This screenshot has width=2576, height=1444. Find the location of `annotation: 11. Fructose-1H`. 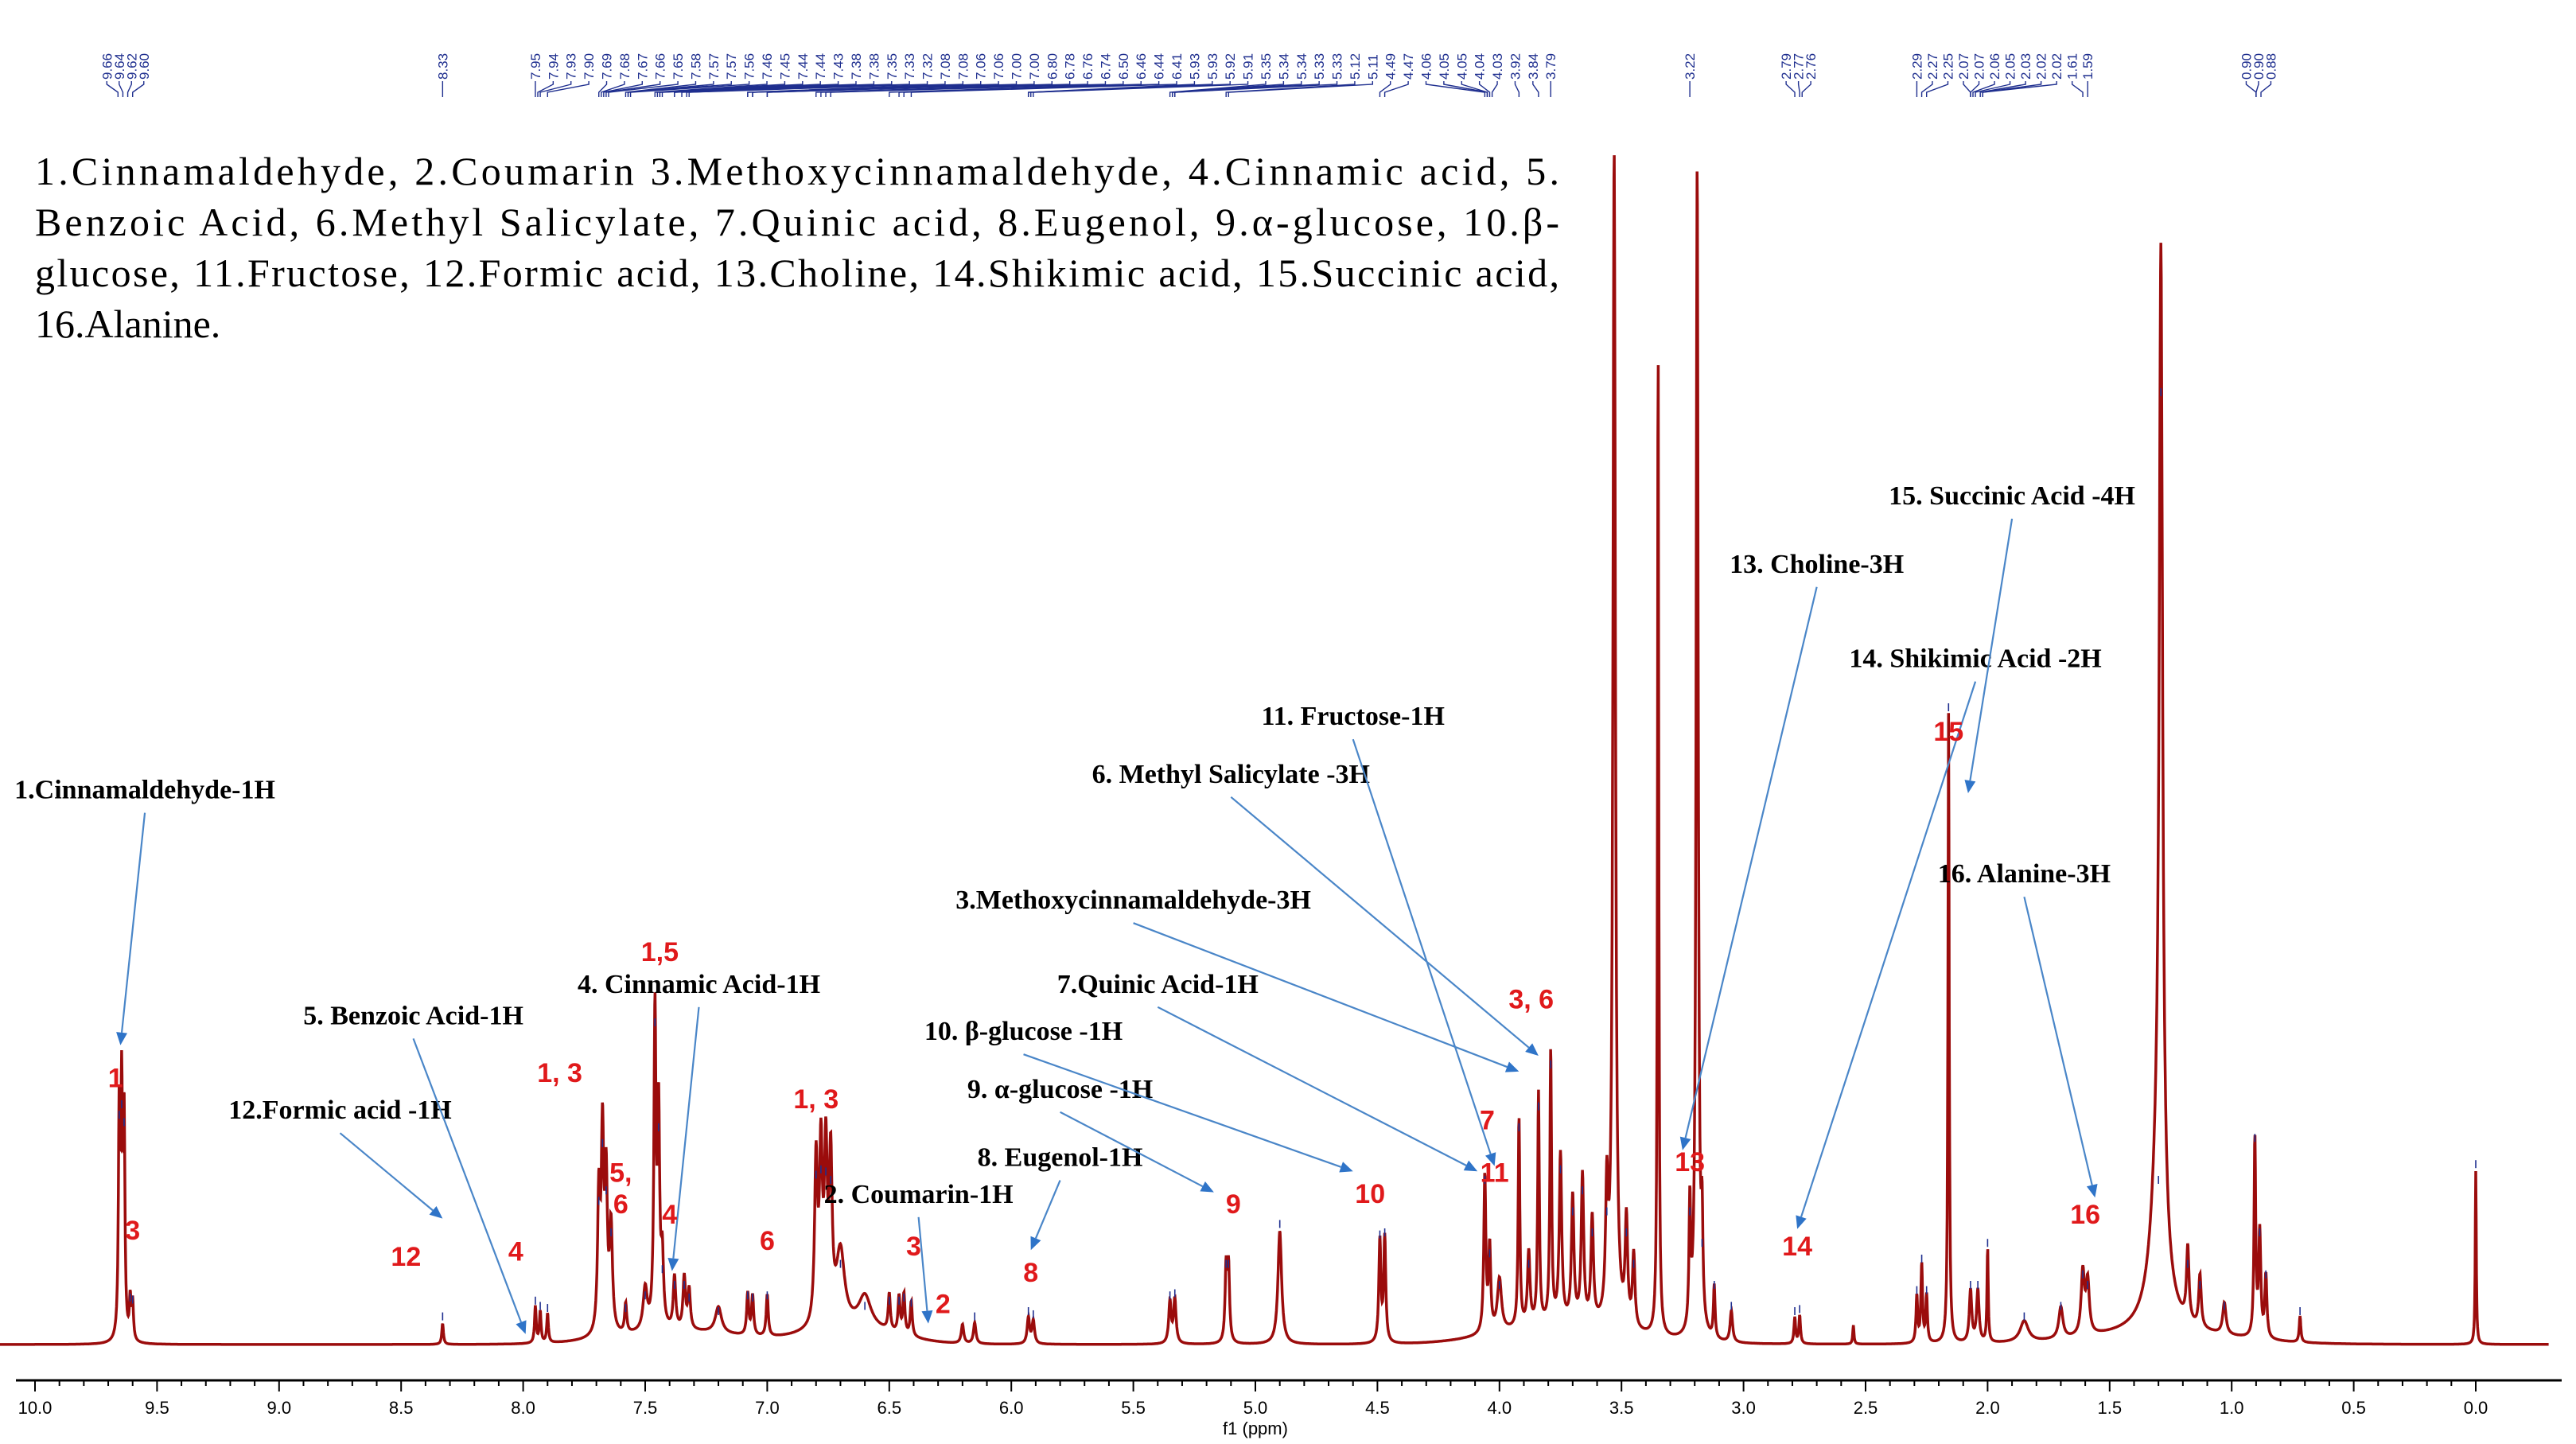

annotation: 11. Fructose-1H is located at coordinates (1379, 934).